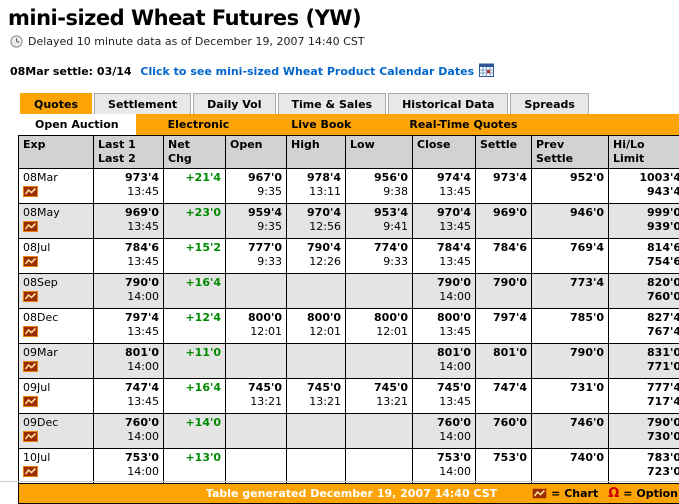 This screenshot has width=679, height=504. I want to click on cell-exp: 08Mar, so click(56, 186).